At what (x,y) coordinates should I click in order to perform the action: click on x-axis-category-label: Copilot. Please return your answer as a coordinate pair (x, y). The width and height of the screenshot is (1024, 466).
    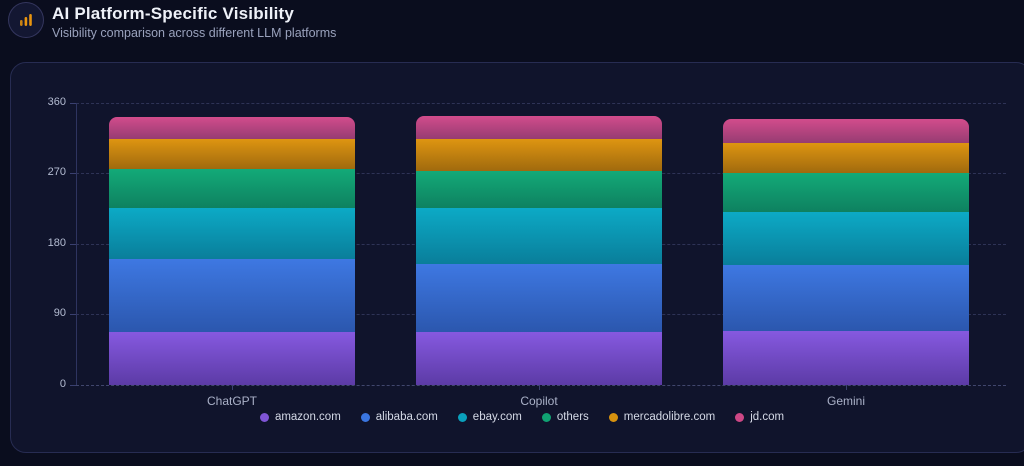
    Looking at the image, I should click on (539, 401).